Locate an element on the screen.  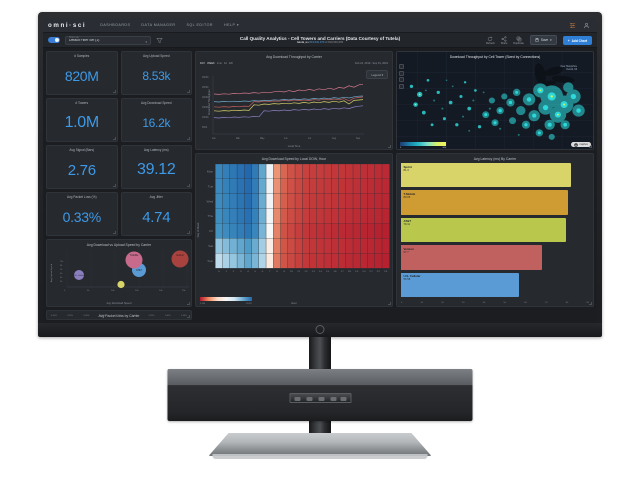
bar-row: AT&T 79.11 is located at coordinates (495, 230).